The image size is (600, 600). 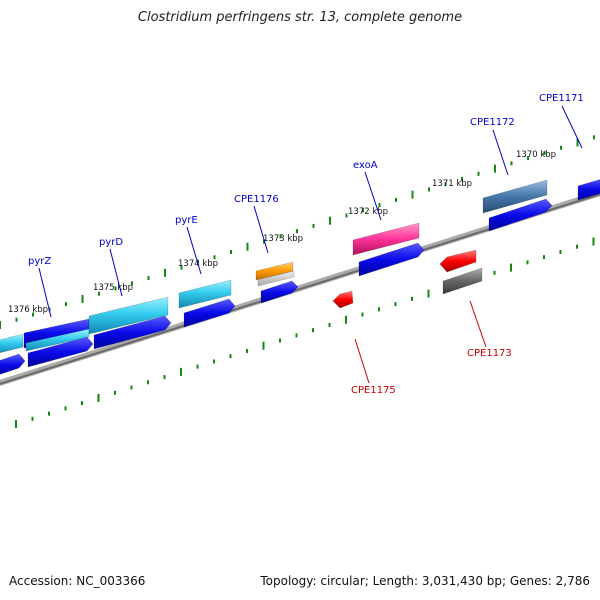 I want to click on gene-block-CPE1173-grey, so click(x=462, y=281).